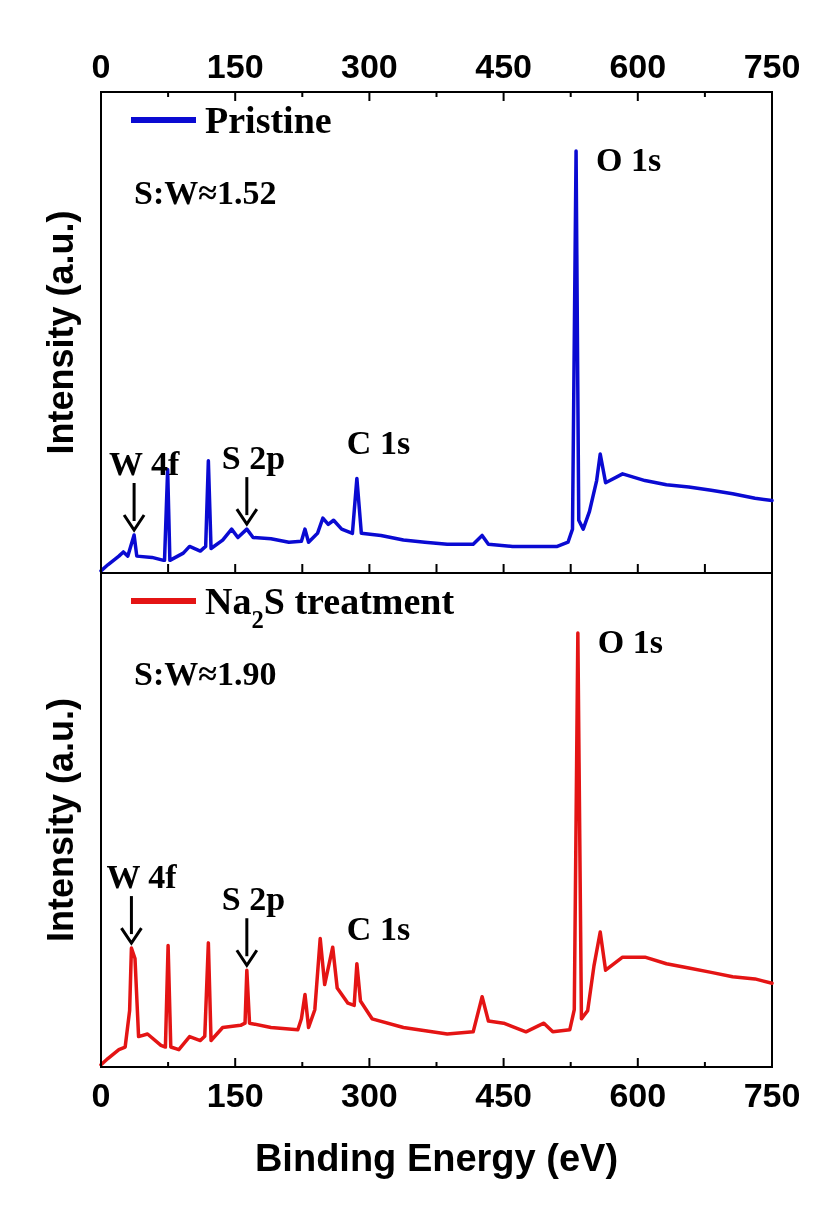 The width and height of the screenshot is (820, 1214). What do you see at coordinates (205, 192) in the screenshot?
I see `annotation: S:W≈1.52` at bounding box center [205, 192].